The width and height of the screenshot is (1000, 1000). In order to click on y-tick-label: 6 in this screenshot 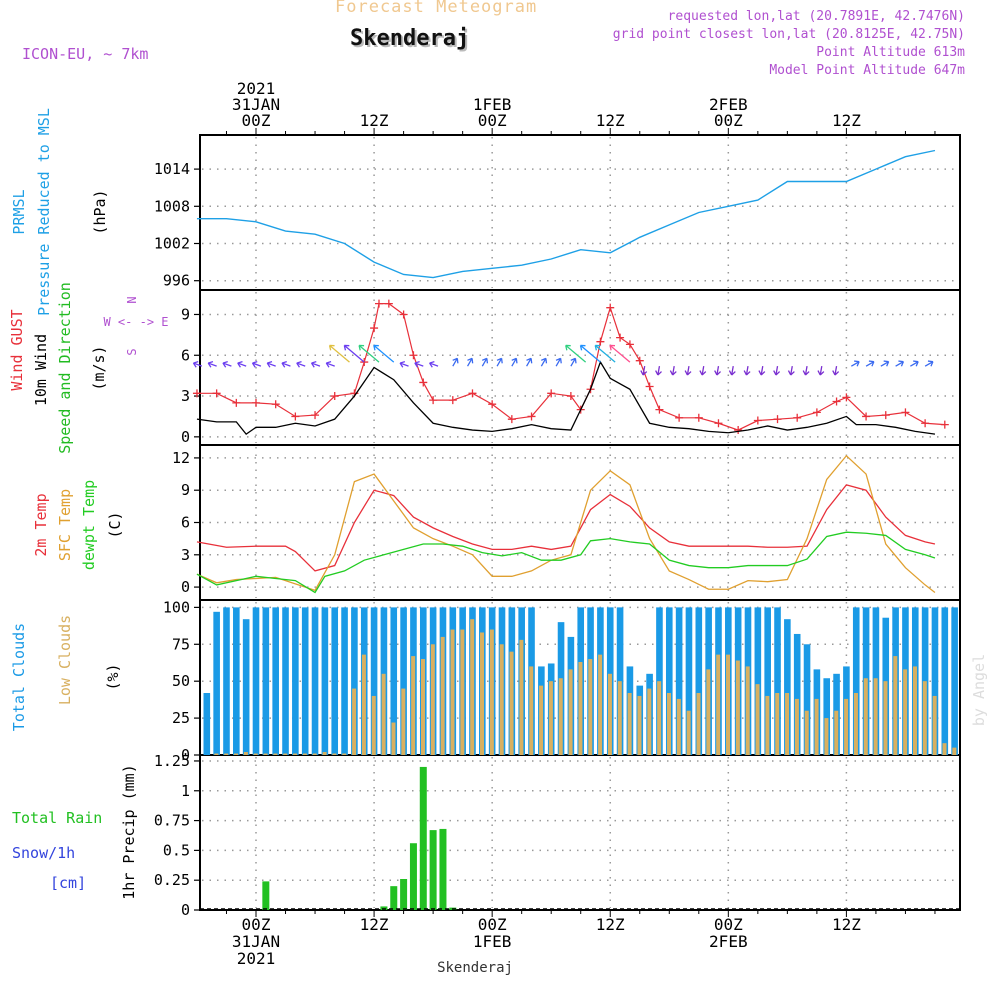, I will do `click(185, 355)`.